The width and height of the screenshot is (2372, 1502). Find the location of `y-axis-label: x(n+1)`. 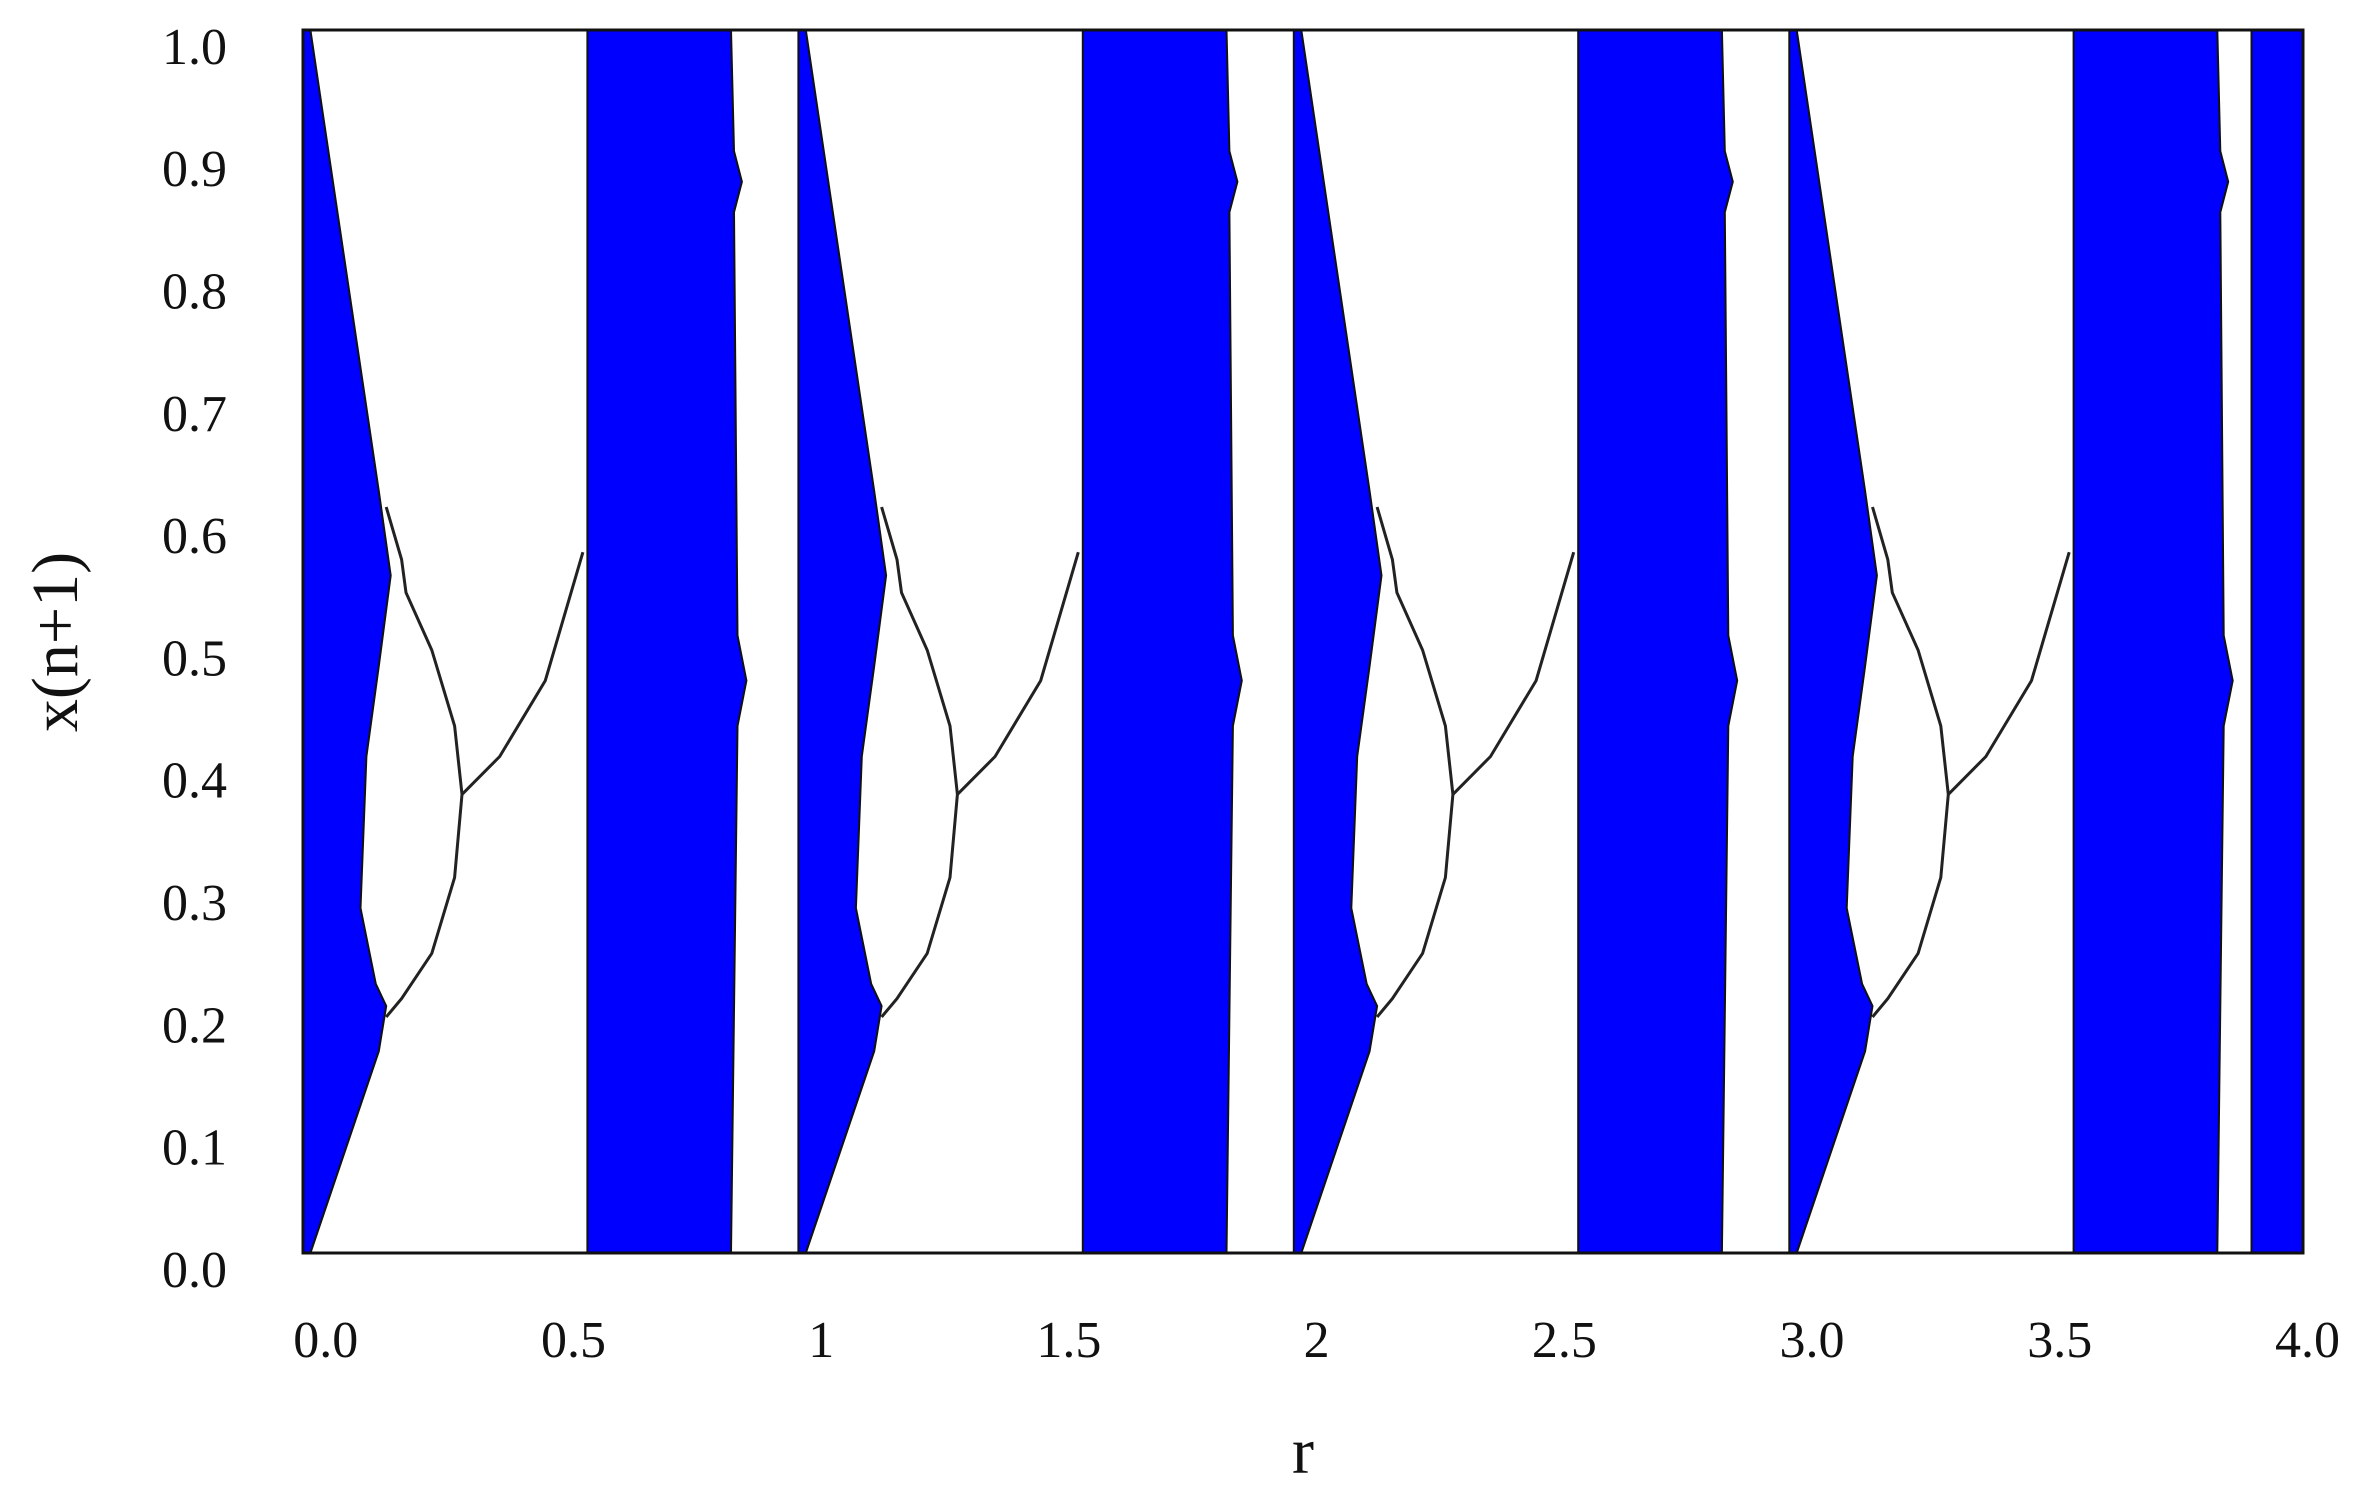

y-axis-label: x(n+1) is located at coordinates (55, 642).